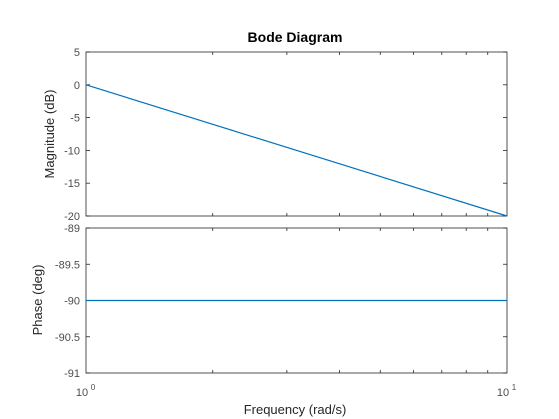  I want to click on phase-y-axis-label: Phase (deg), so click(37, 300).